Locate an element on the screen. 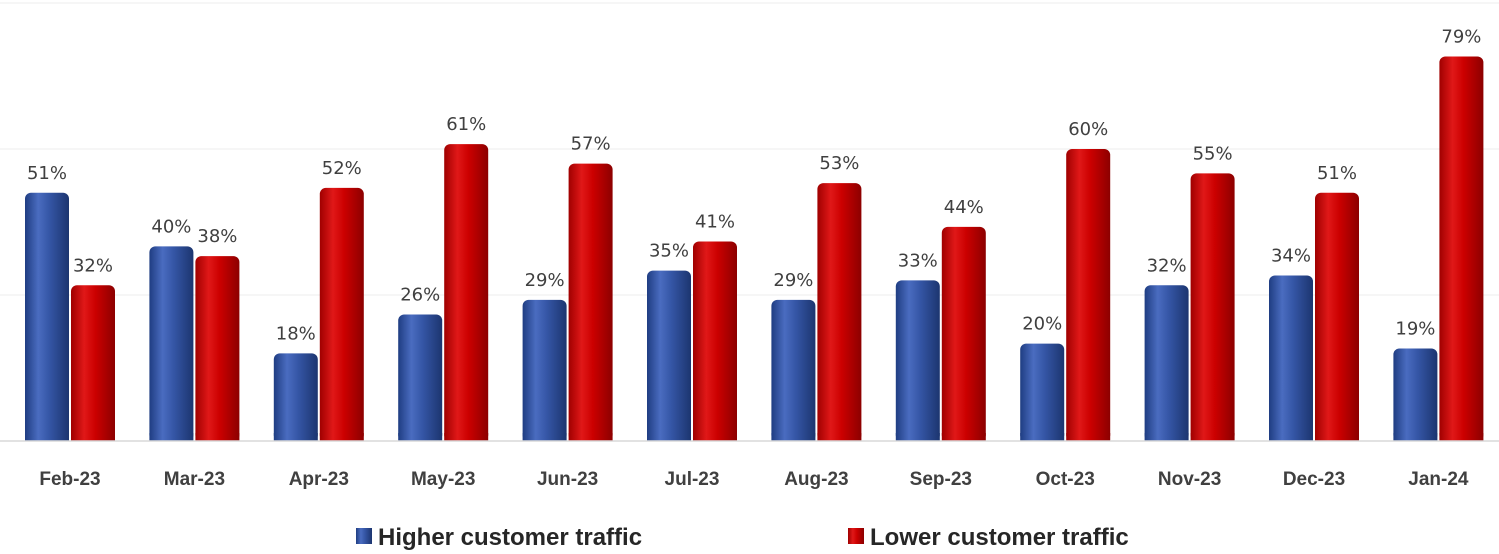  data-label: 19% is located at coordinates (1415, 329).